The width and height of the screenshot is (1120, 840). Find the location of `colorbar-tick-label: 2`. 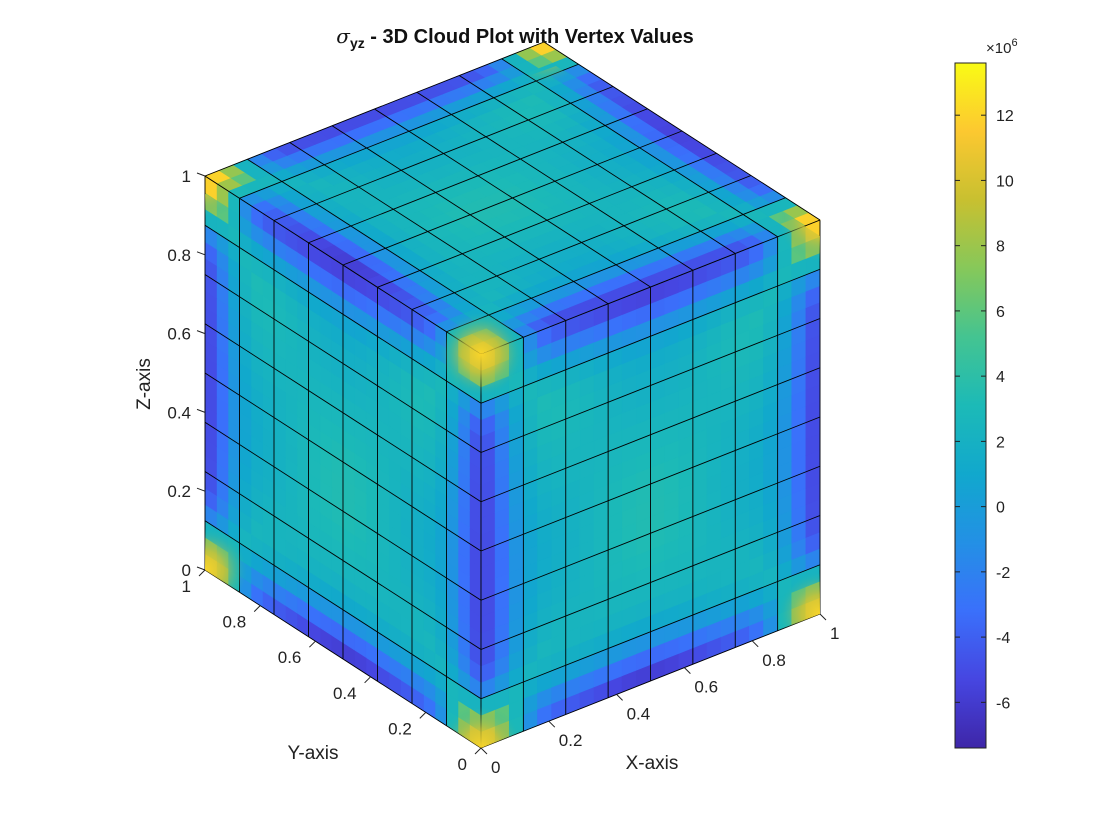

colorbar-tick-label: 2 is located at coordinates (1000, 442).